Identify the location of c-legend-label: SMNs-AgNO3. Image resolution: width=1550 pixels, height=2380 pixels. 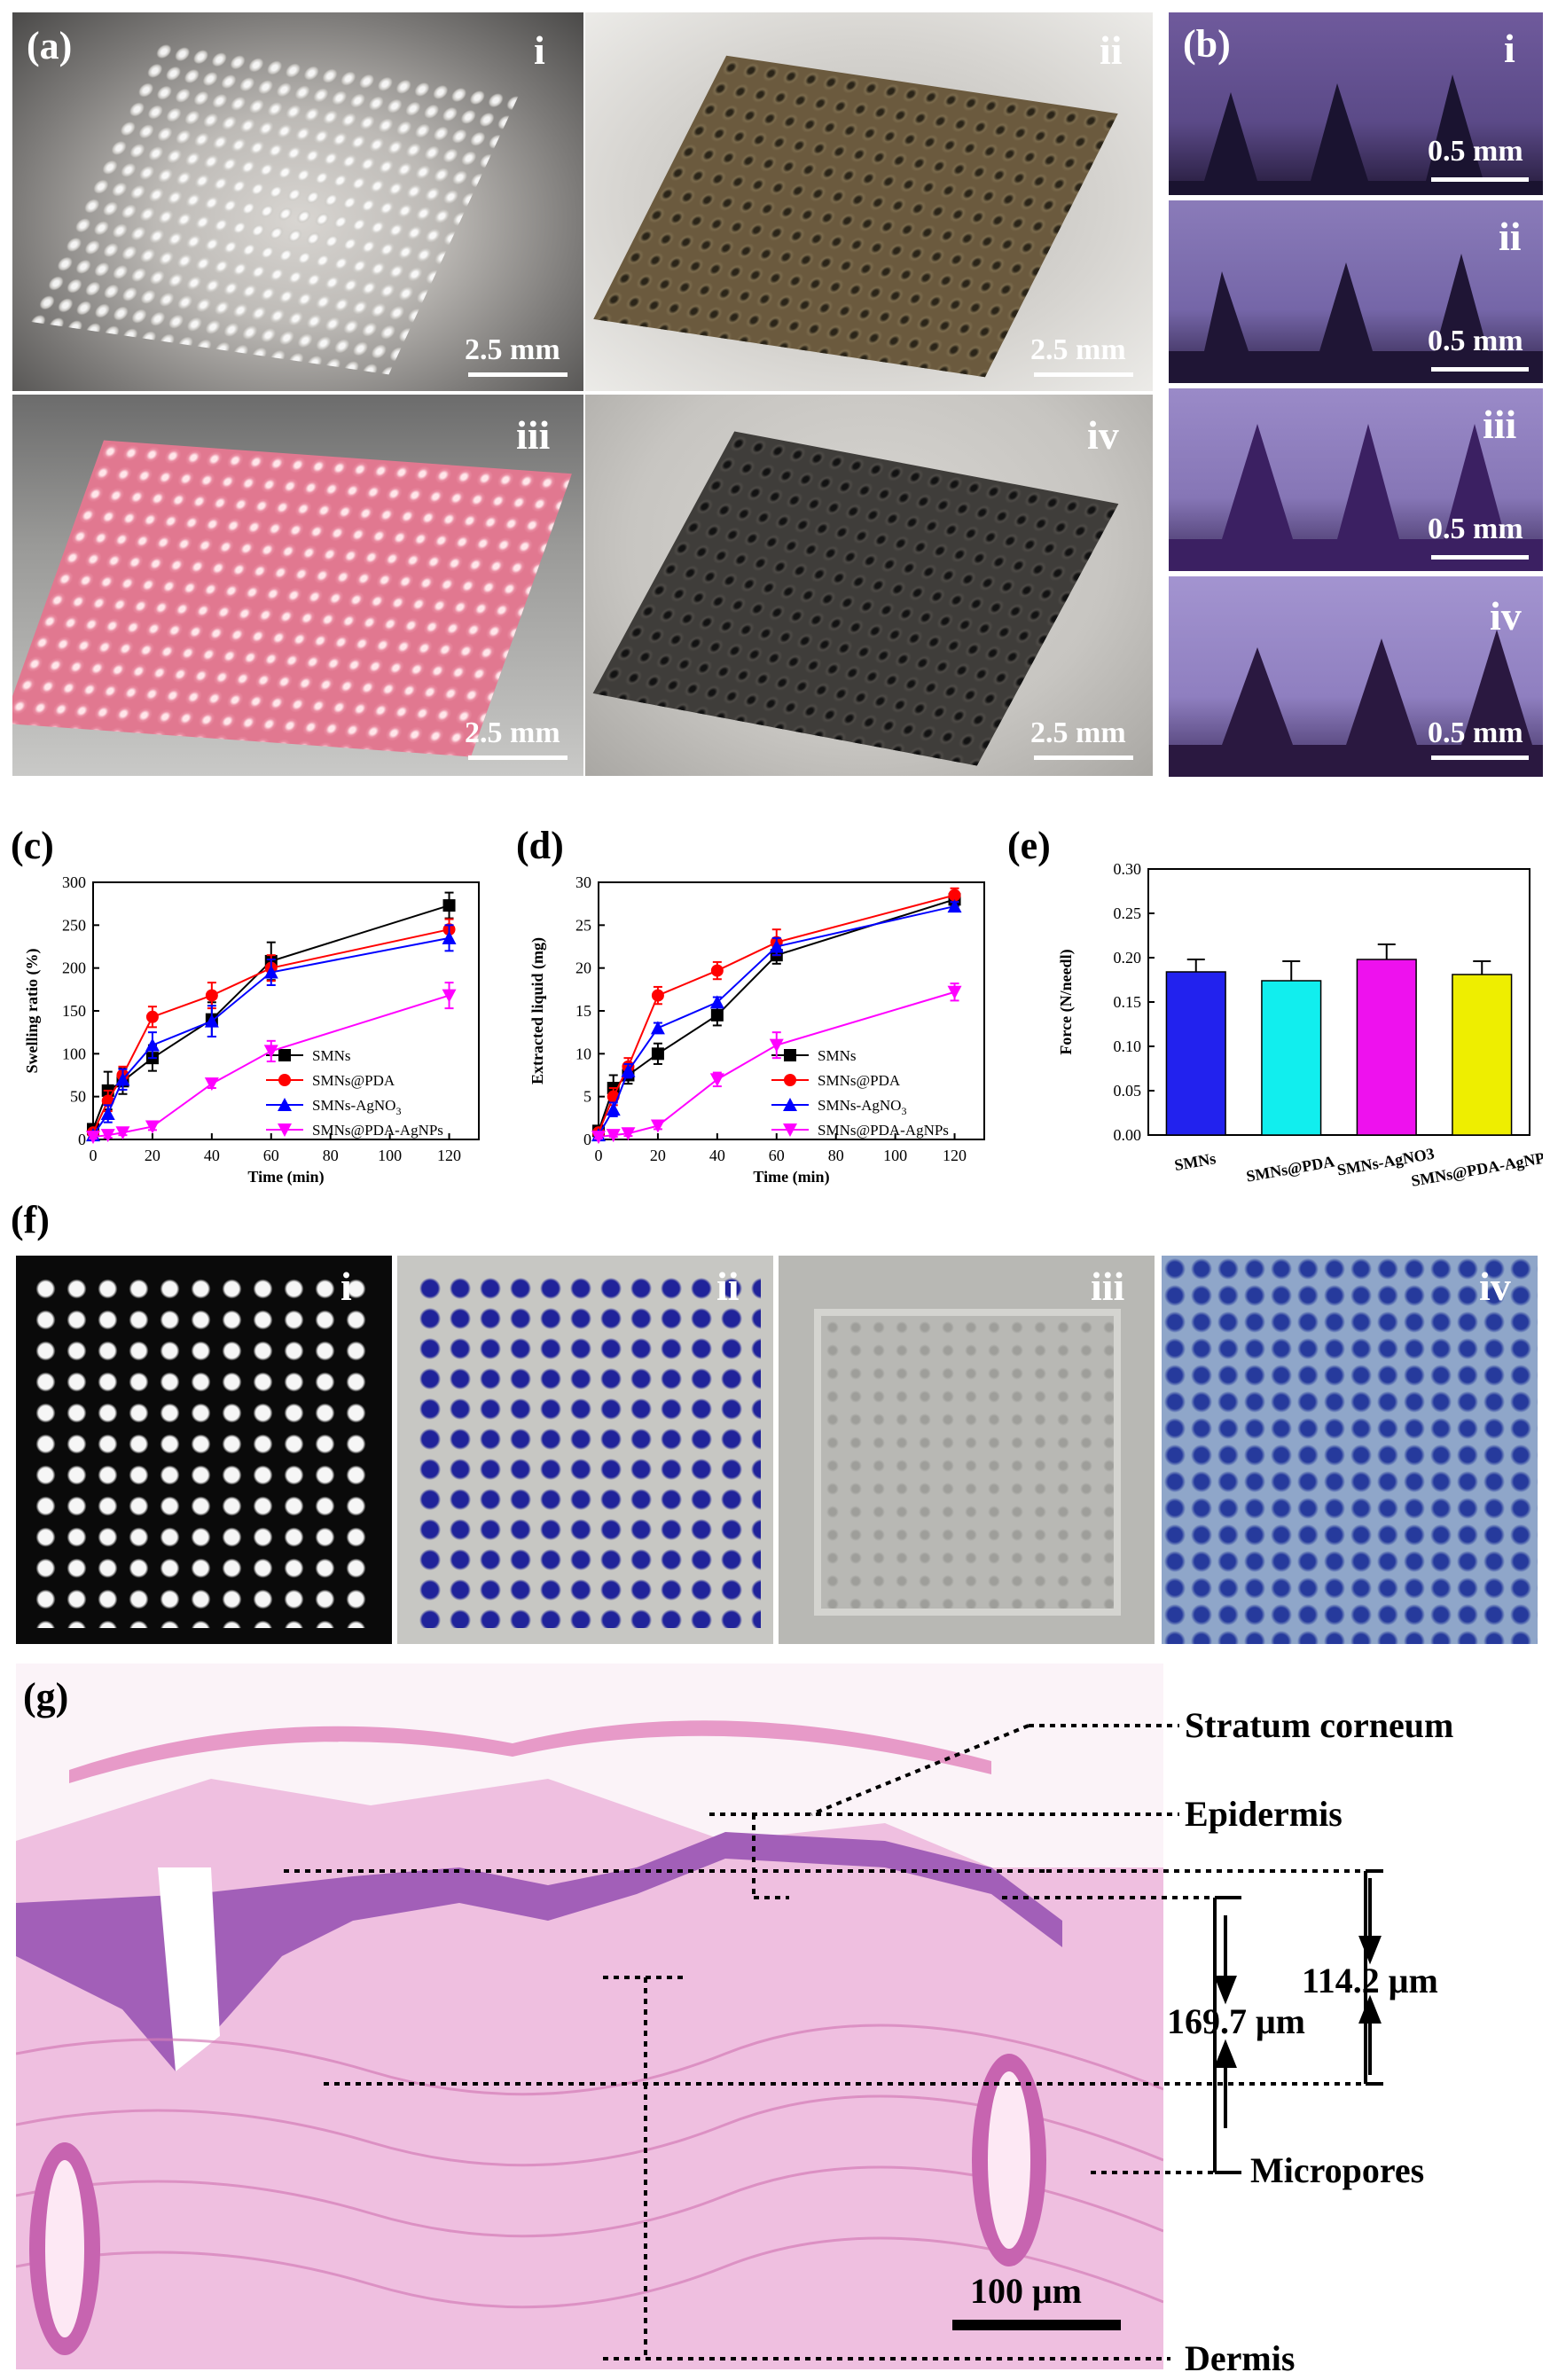
(356, 1107).